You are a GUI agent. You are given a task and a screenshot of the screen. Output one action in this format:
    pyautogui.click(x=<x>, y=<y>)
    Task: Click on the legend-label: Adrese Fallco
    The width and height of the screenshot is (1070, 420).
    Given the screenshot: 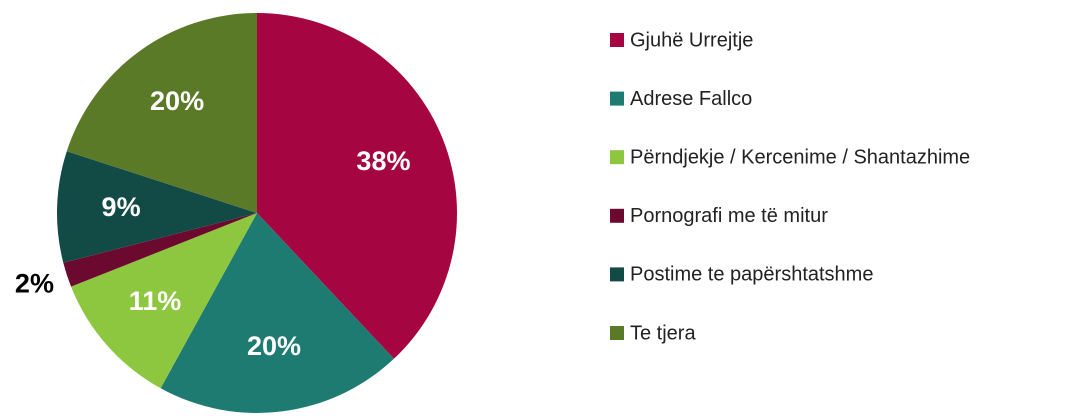 What is the action you would take?
    pyautogui.click(x=691, y=99)
    